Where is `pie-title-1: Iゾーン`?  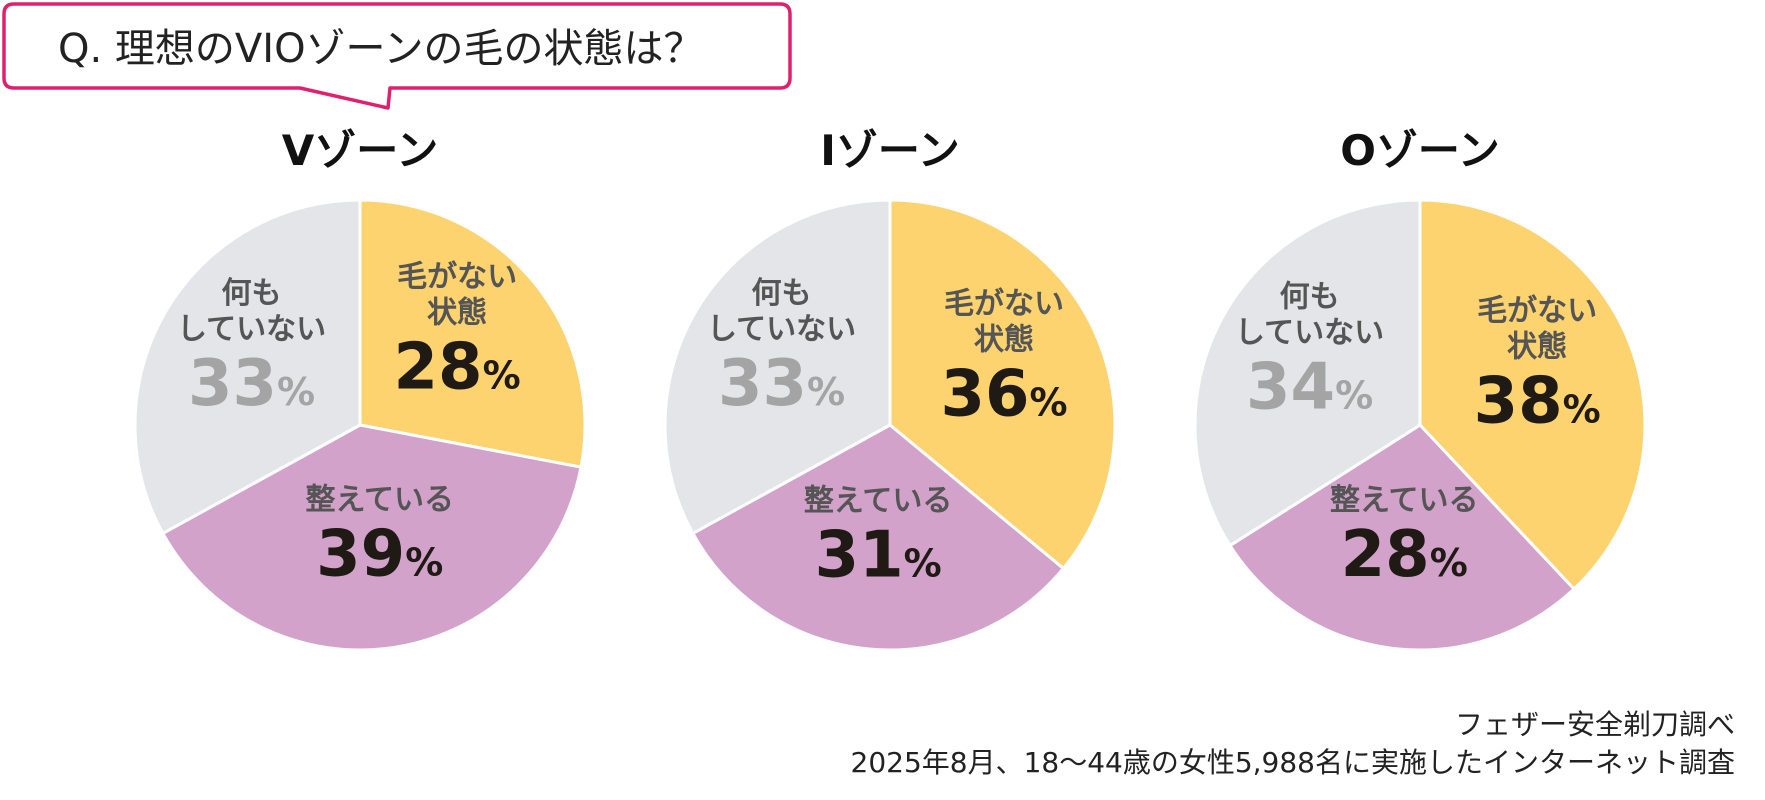 pie-title-1: Iゾーン is located at coordinates (890, 150).